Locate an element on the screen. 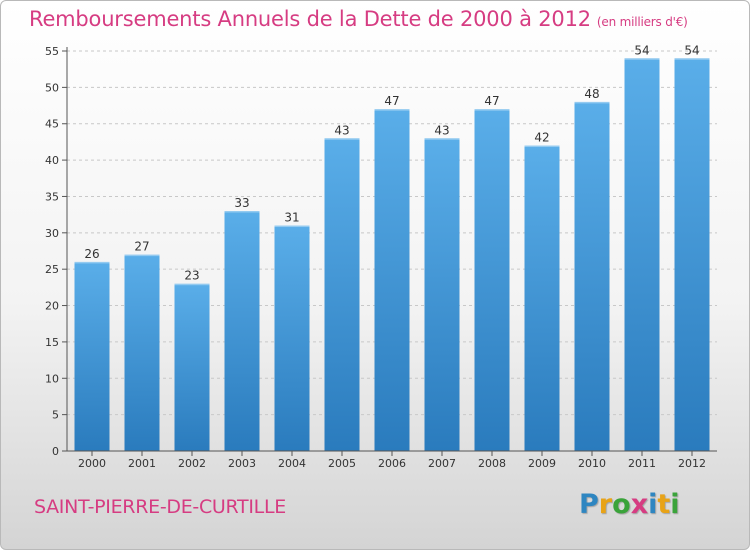 The width and height of the screenshot is (750, 550). logo-letter: x is located at coordinates (639, 504).